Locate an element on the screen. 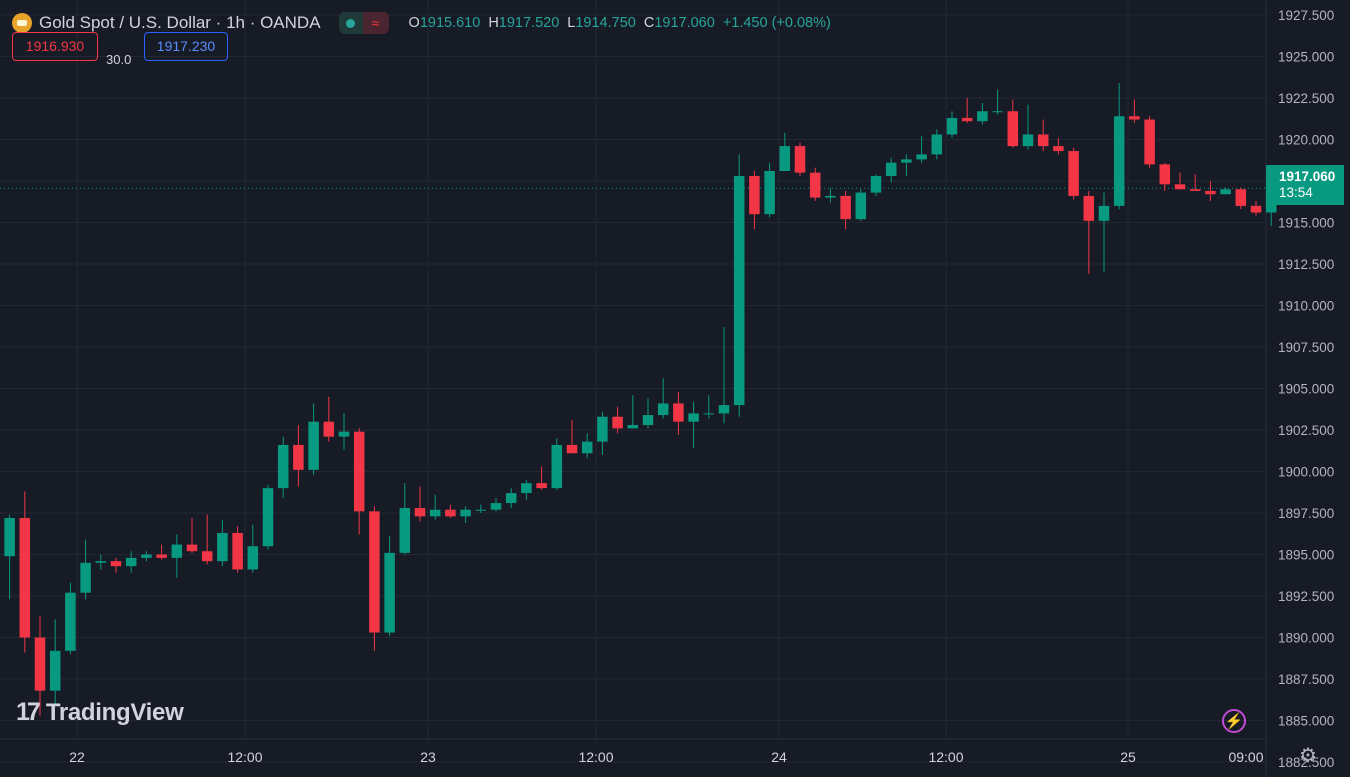 The height and width of the screenshot is (777, 1350). time-tick-label: 22 is located at coordinates (77, 757).